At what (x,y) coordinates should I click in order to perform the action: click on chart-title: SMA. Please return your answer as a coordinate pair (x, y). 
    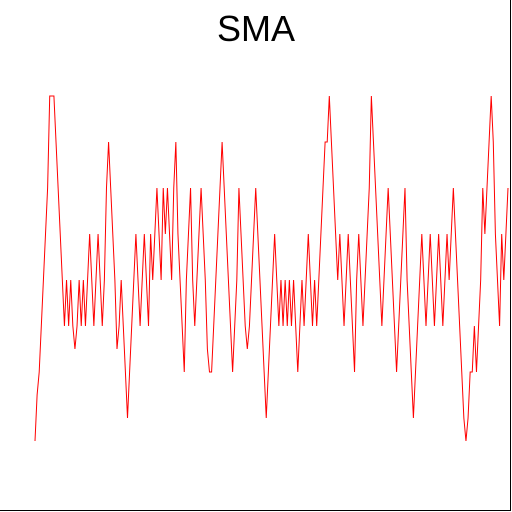
    Looking at the image, I should click on (256, 28).